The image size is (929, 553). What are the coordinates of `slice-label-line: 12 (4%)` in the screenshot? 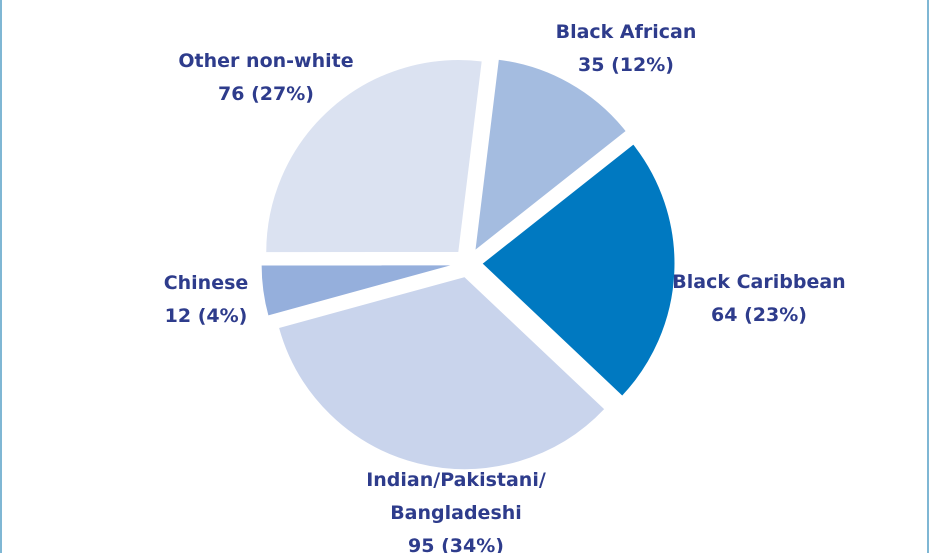 It's located at (206, 316).